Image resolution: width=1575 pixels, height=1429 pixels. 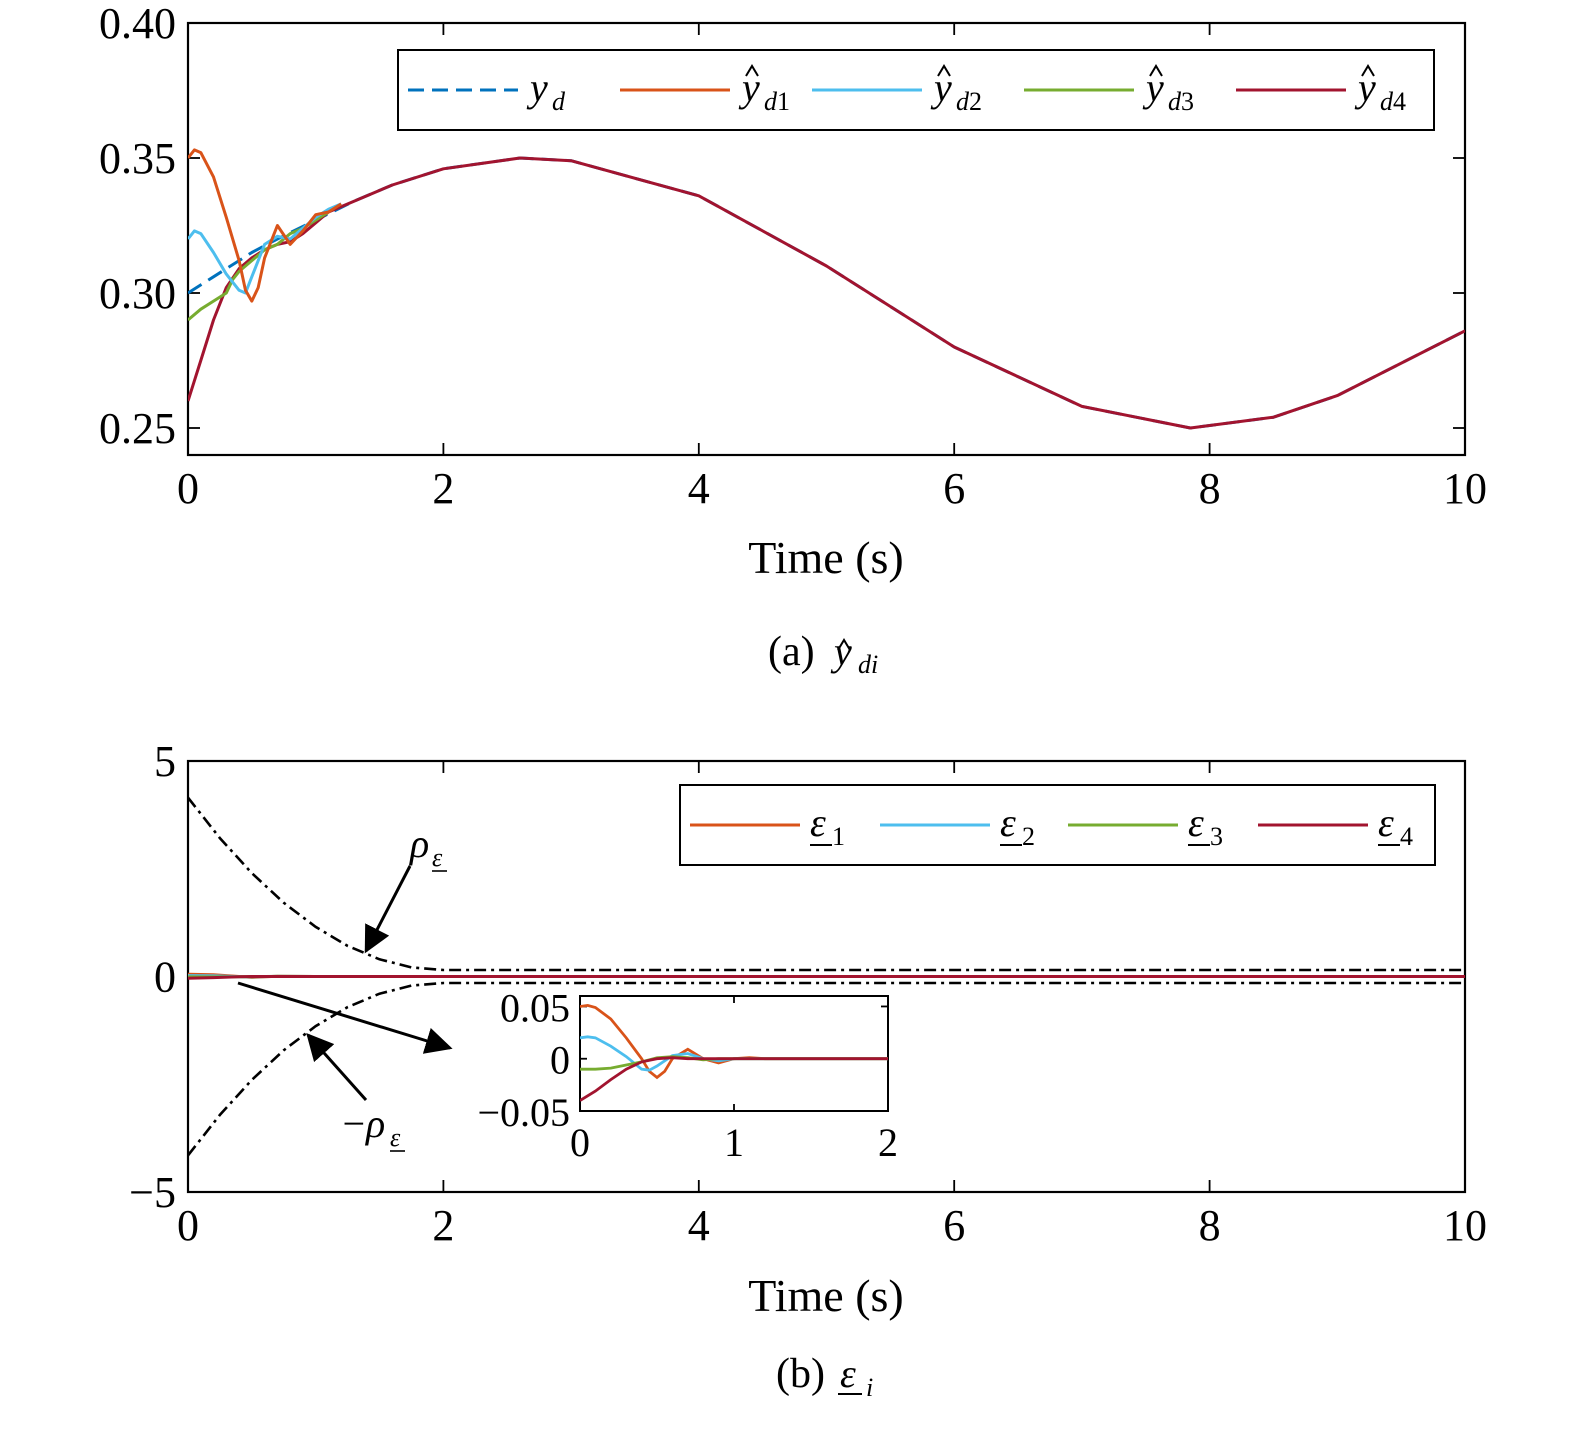 I want to click on legend-label-3: ε, so click(x=1386, y=822).